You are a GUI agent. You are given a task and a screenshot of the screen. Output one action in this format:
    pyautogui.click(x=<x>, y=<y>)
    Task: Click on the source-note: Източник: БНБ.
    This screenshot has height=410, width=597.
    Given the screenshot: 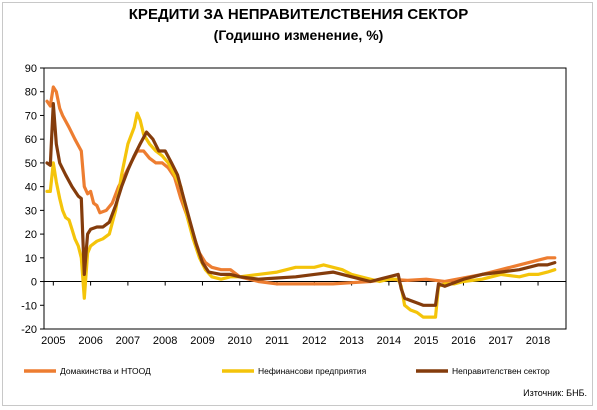 What is the action you would take?
    pyautogui.click(x=555, y=393)
    